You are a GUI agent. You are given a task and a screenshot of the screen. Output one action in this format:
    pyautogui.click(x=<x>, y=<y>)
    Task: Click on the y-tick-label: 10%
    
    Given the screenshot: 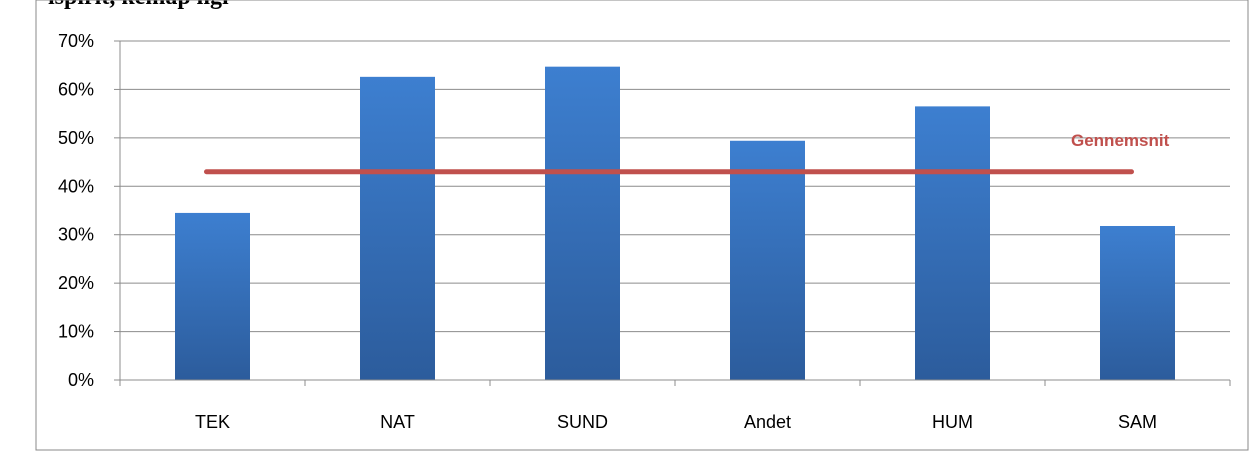 What is the action you would take?
    pyautogui.click(x=76, y=332)
    